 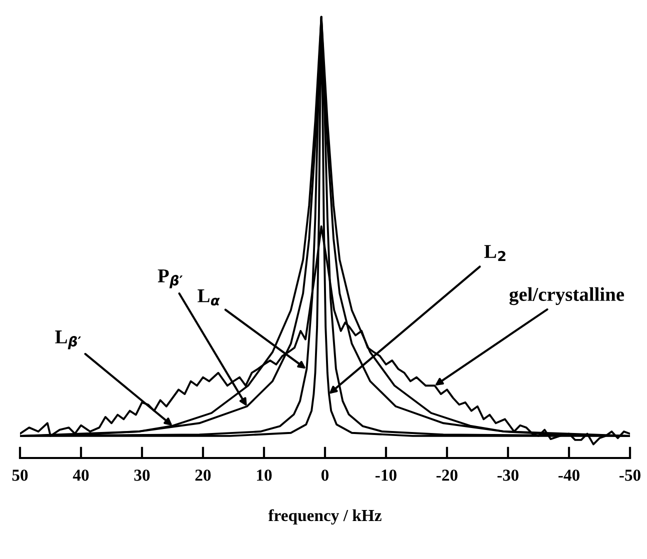 I want to click on x-tick-label: 0, so click(x=325, y=475).